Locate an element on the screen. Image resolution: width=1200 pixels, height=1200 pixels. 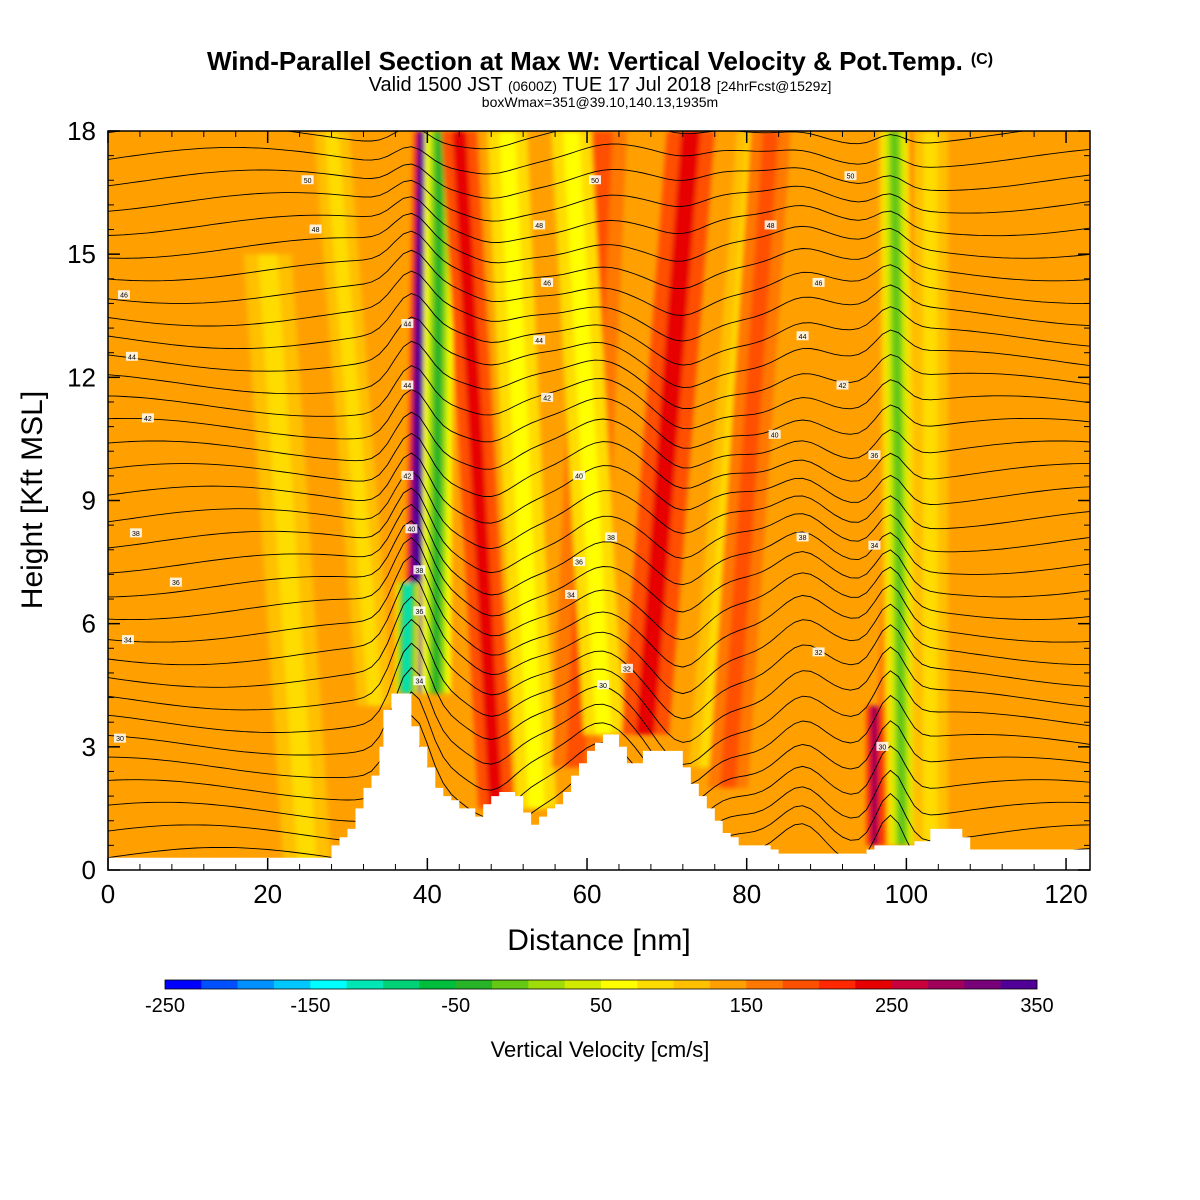
y-tick-label: 6 is located at coordinates (89, 624).